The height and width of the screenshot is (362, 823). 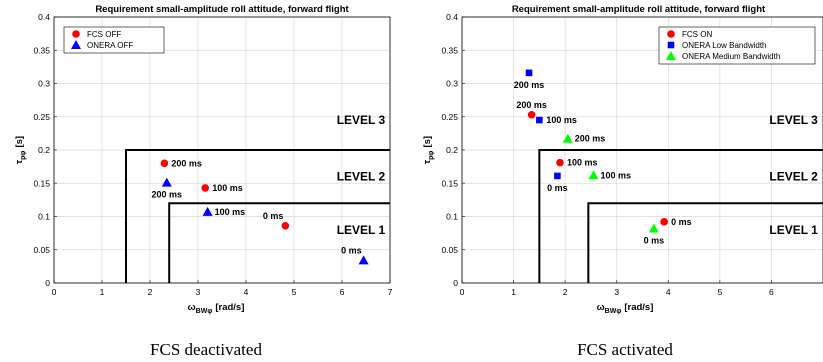 What do you see at coordinates (44, 150) in the screenshot?
I see `y-tick-label: 0.2` at bounding box center [44, 150].